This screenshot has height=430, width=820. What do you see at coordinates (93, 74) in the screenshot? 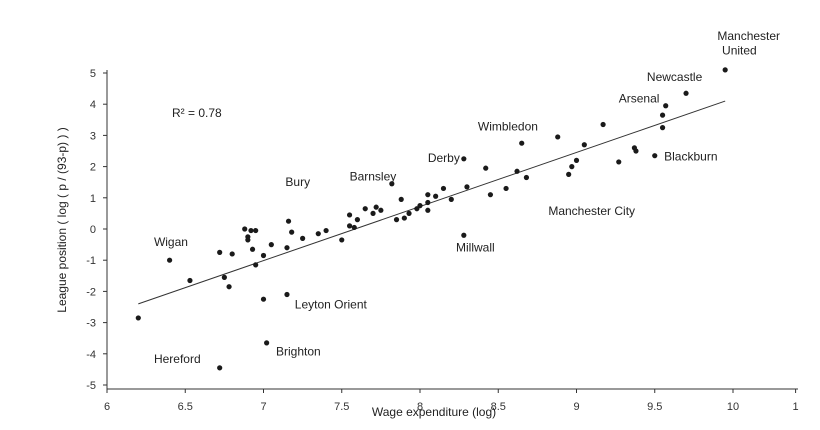
I see `y-tick-label: 5` at bounding box center [93, 74].